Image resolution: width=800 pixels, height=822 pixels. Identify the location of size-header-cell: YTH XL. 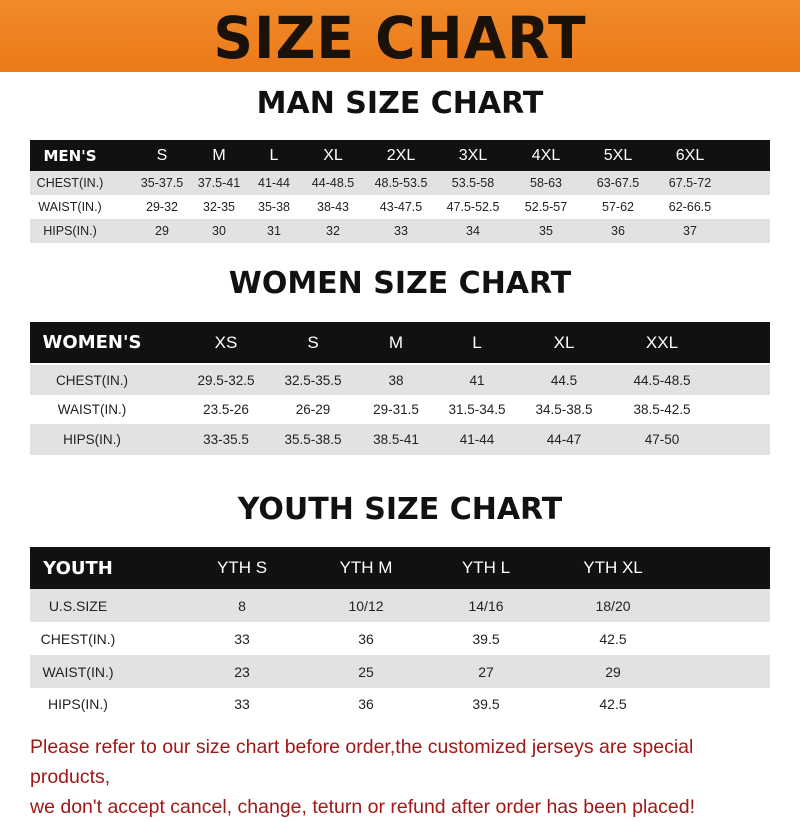
(613, 567).